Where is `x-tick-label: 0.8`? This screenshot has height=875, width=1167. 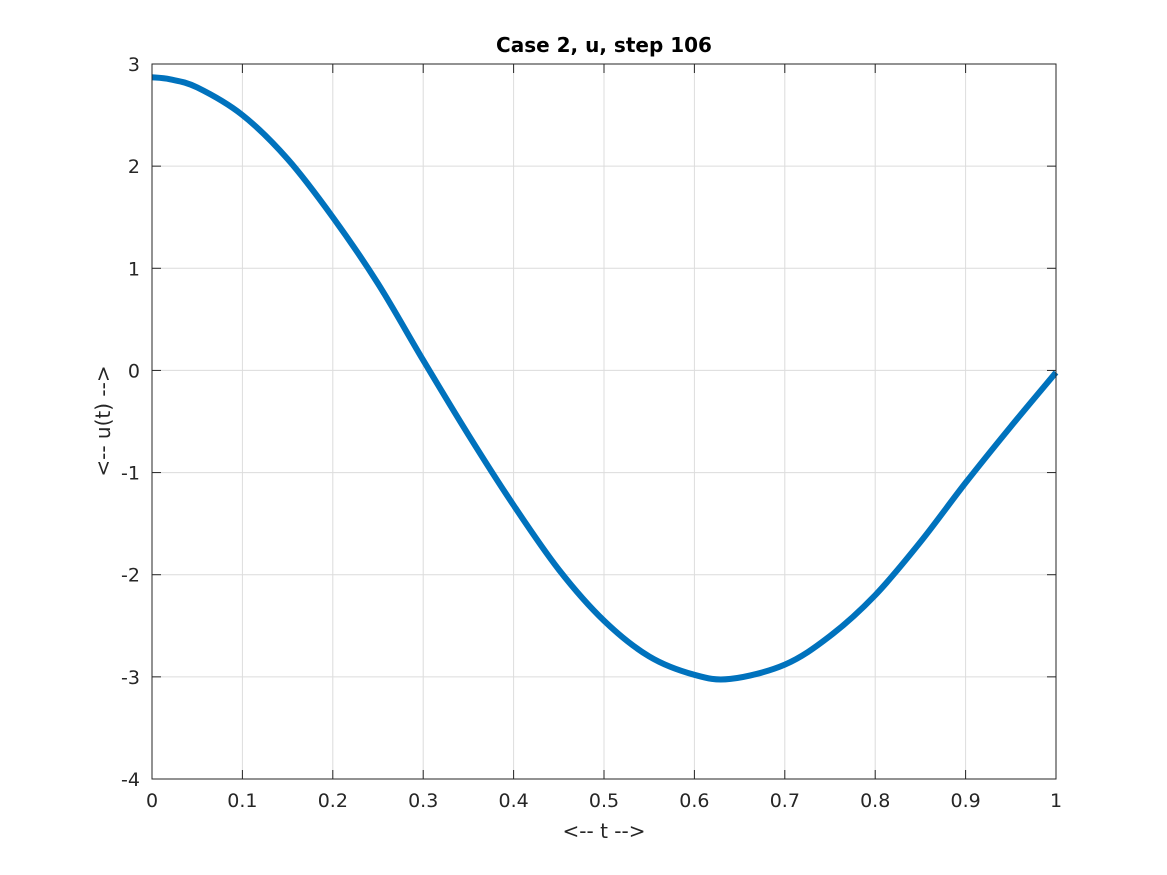
x-tick-label: 0.8 is located at coordinates (875, 801).